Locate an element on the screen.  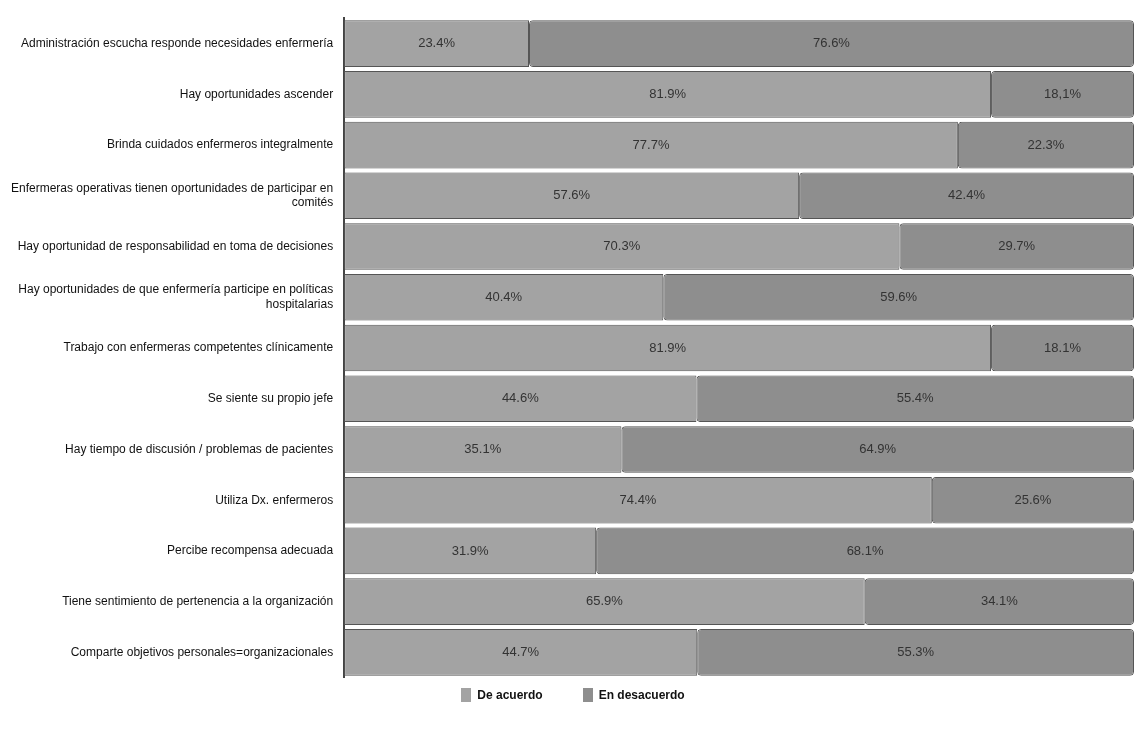
data-label: 22.3% is located at coordinates (1046, 144).